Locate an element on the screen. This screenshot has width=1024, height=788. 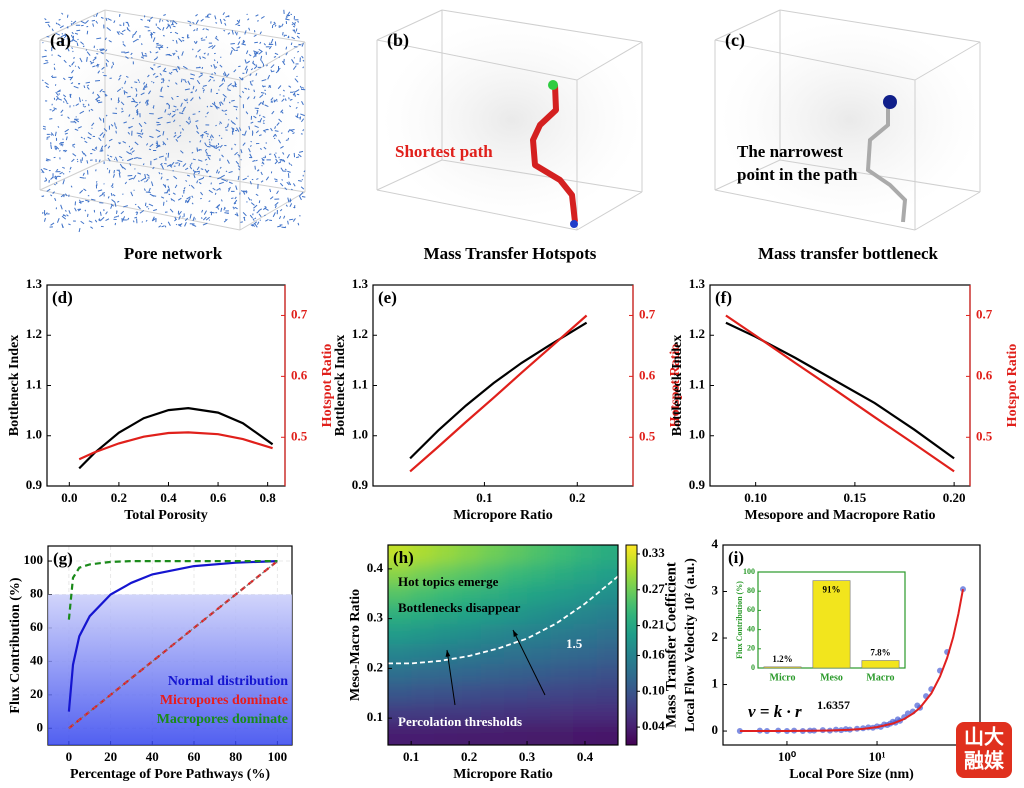
y-tick-label: 1.0 is located at coordinates (34, 434).